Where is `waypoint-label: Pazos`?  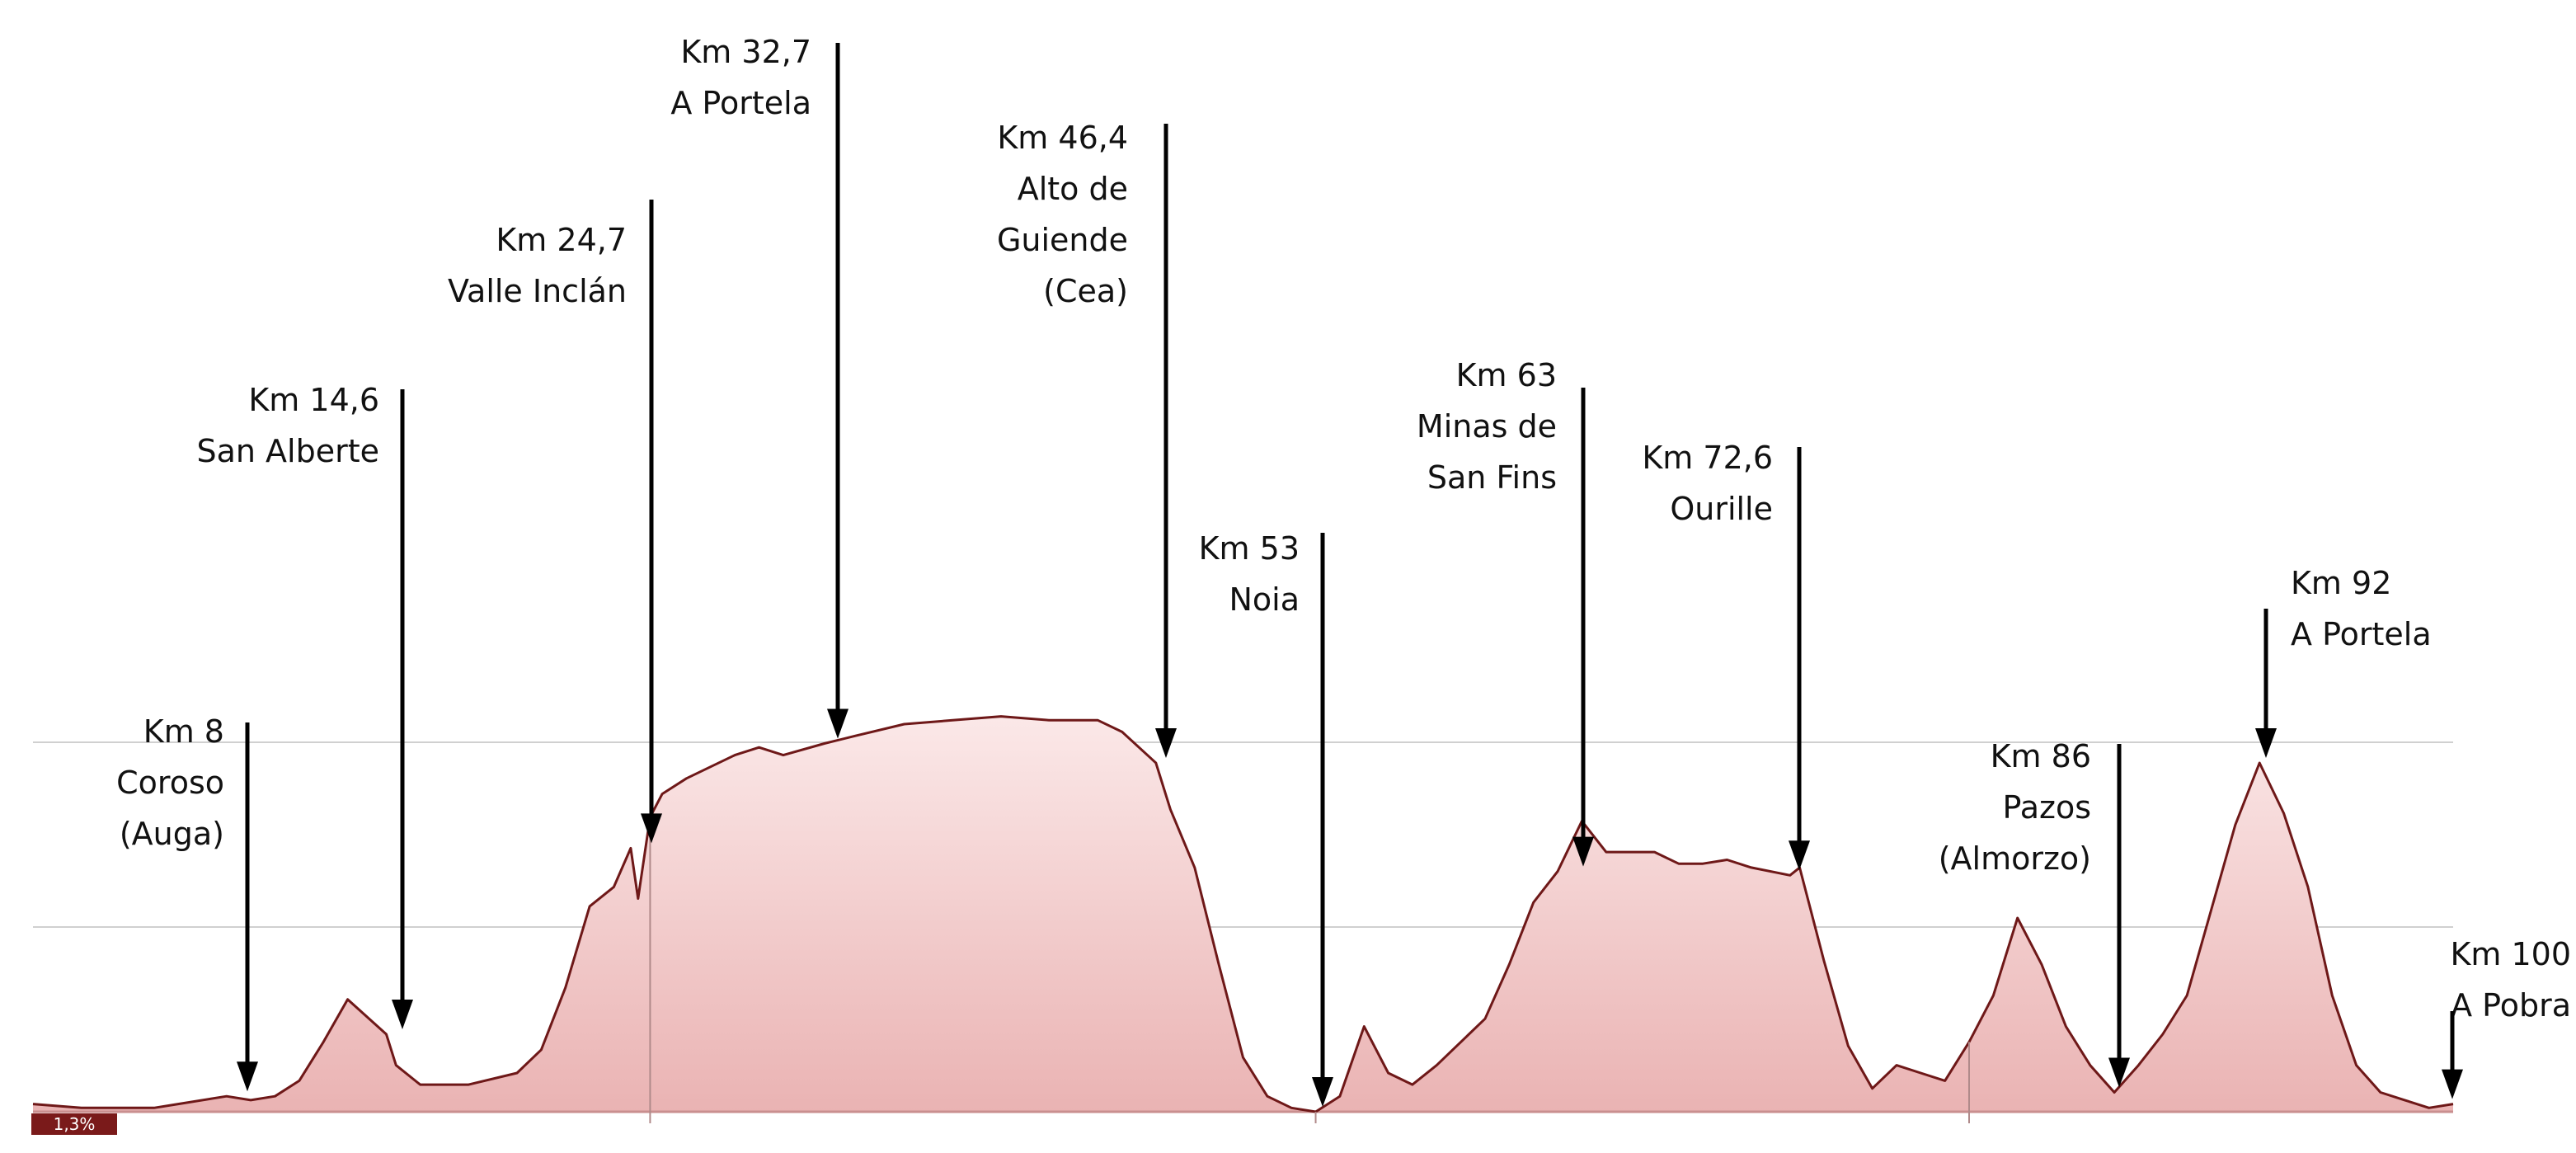 waypoint-label: Pazos is located at coordinates (2047, 807).